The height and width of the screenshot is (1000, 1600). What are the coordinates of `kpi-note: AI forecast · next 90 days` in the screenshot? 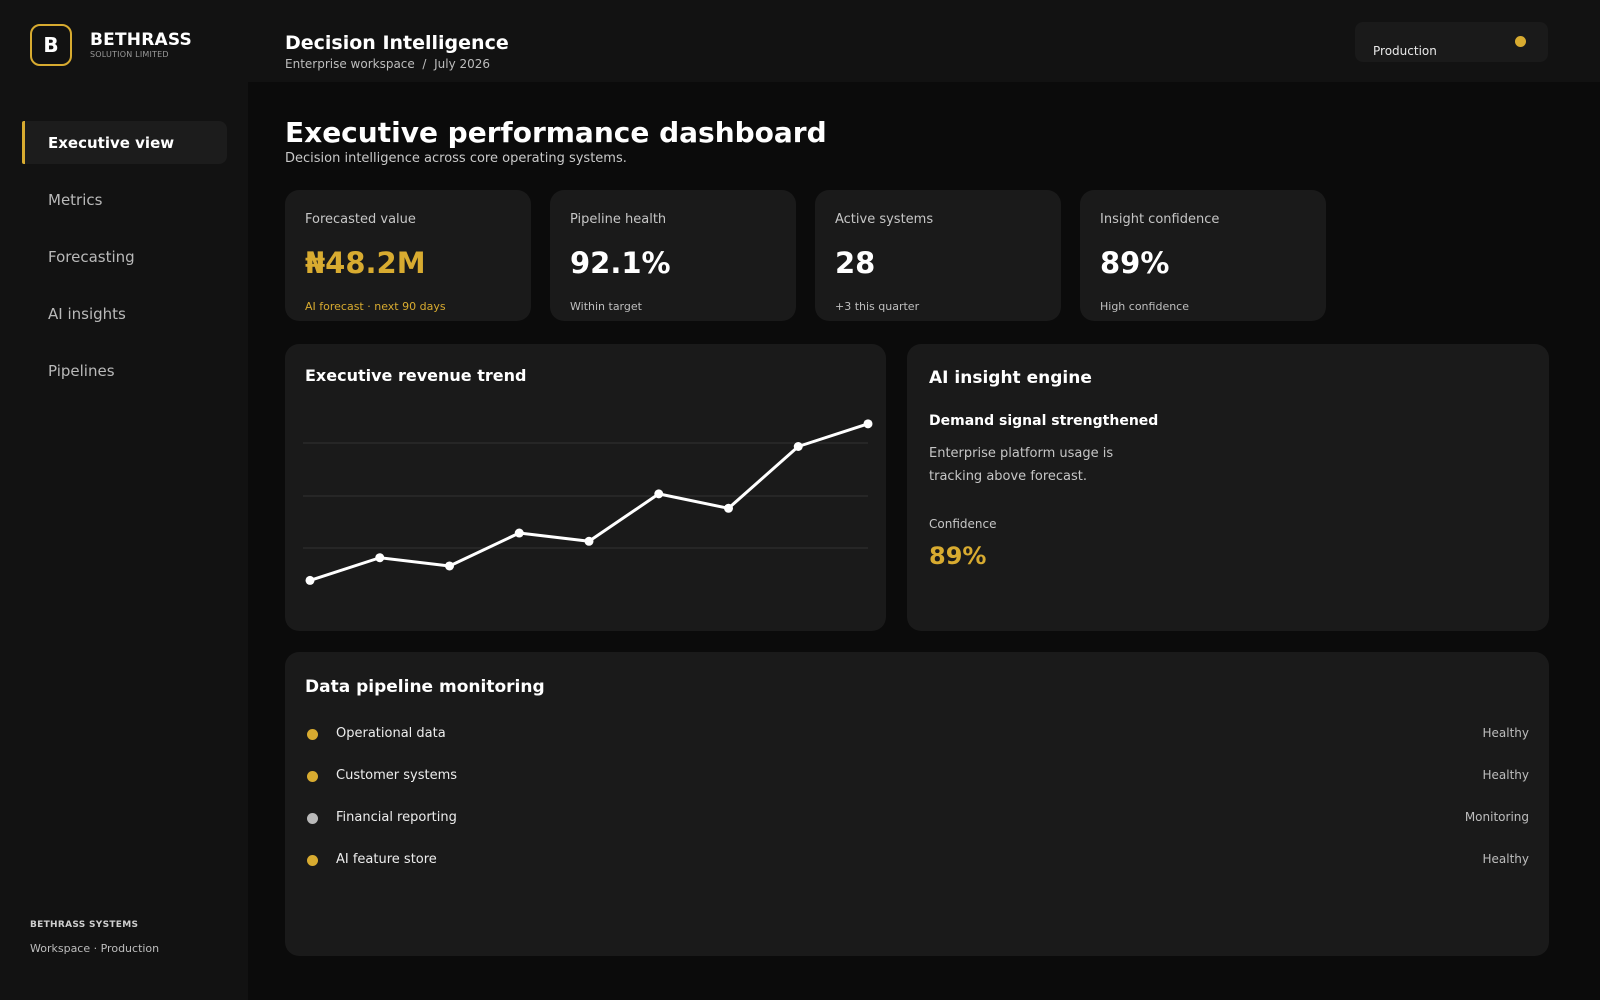 It's located at (375, 306).